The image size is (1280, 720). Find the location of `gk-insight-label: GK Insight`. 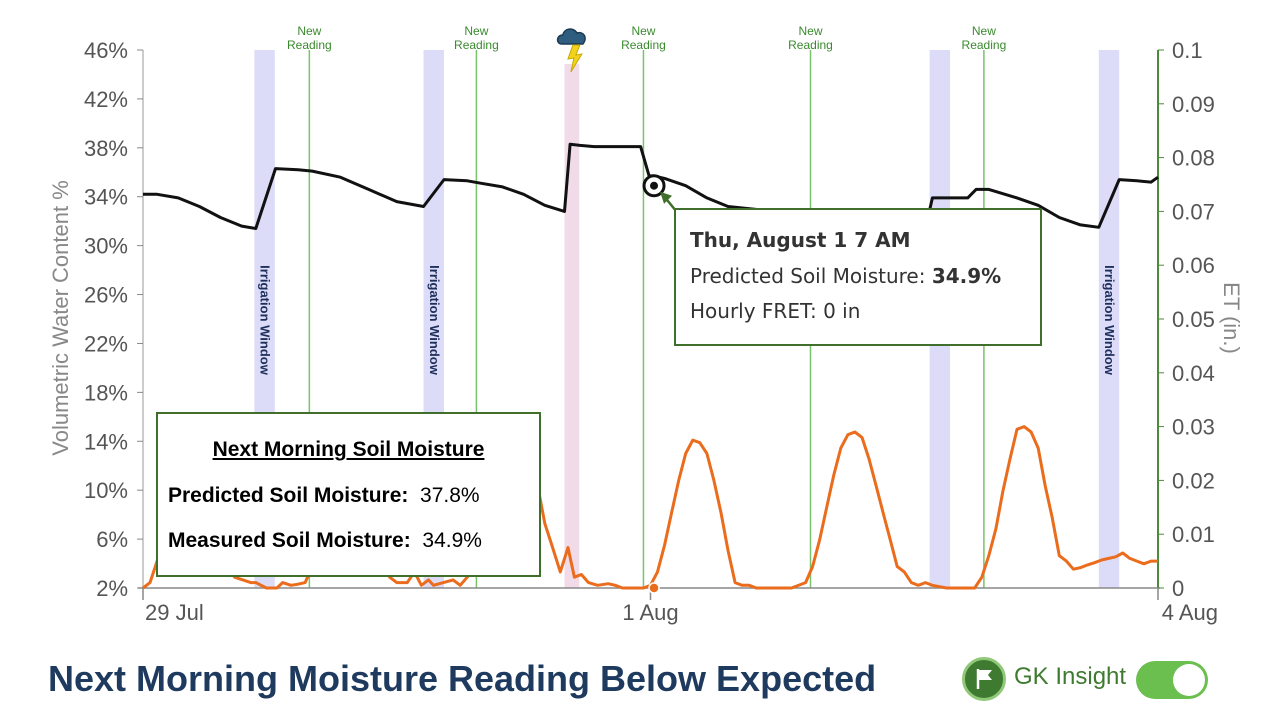

gk-insight-label: GK Insight is located at coordinates (1070, 676).